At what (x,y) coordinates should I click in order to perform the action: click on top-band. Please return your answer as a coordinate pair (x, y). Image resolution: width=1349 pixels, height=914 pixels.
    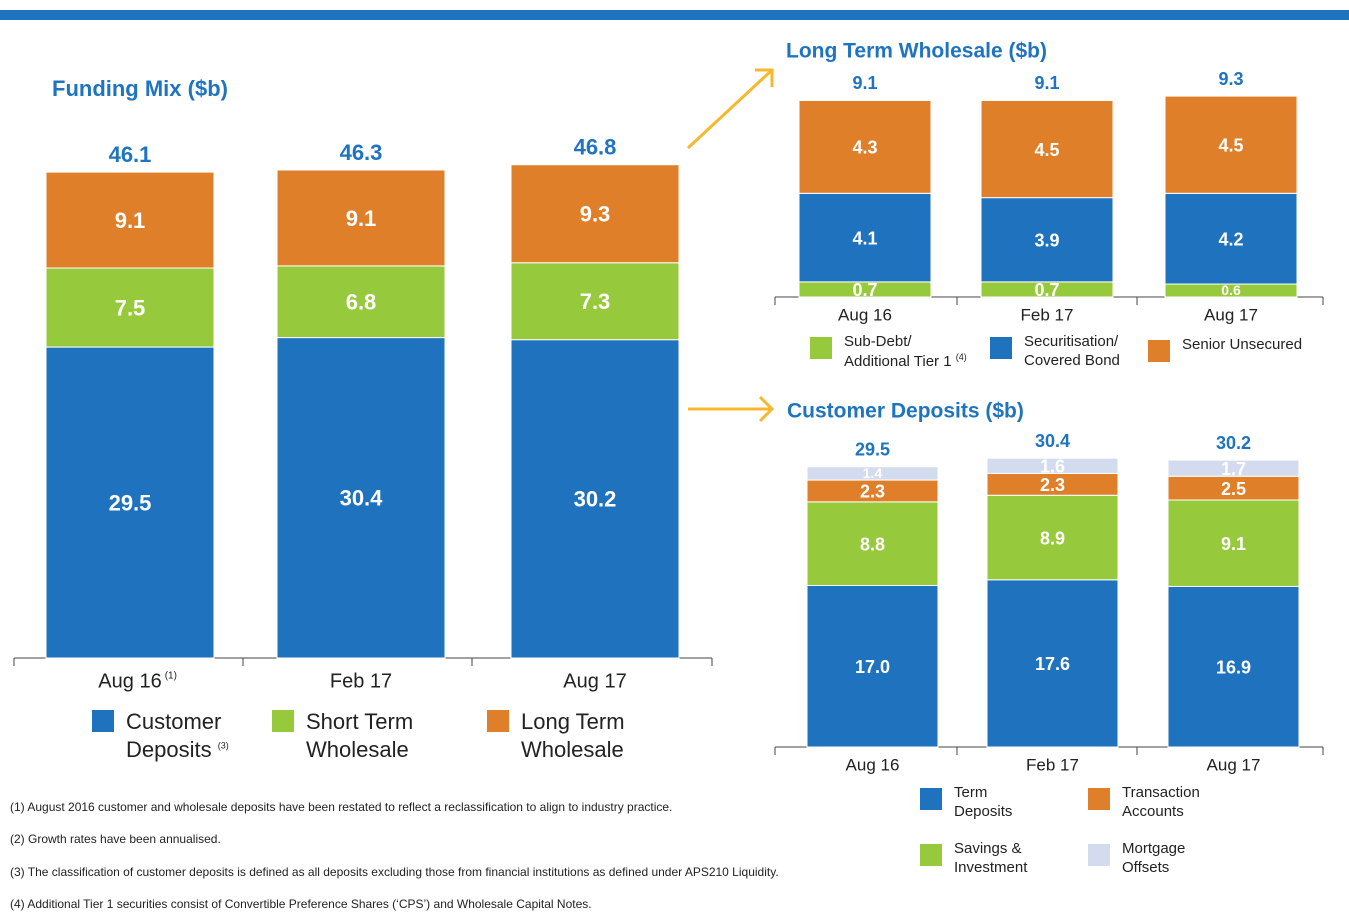
    Looking at the image, I should click on (674, 15).